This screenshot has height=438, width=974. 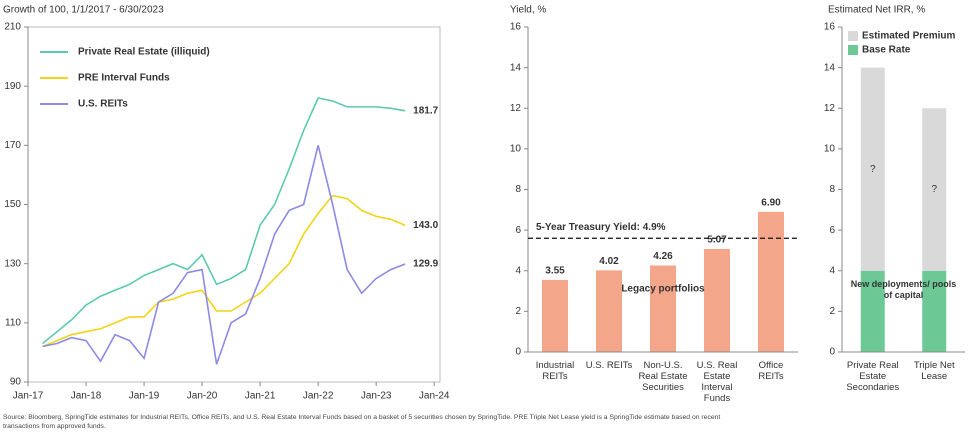 I want to click on series-line, so click(x=224, y=271).